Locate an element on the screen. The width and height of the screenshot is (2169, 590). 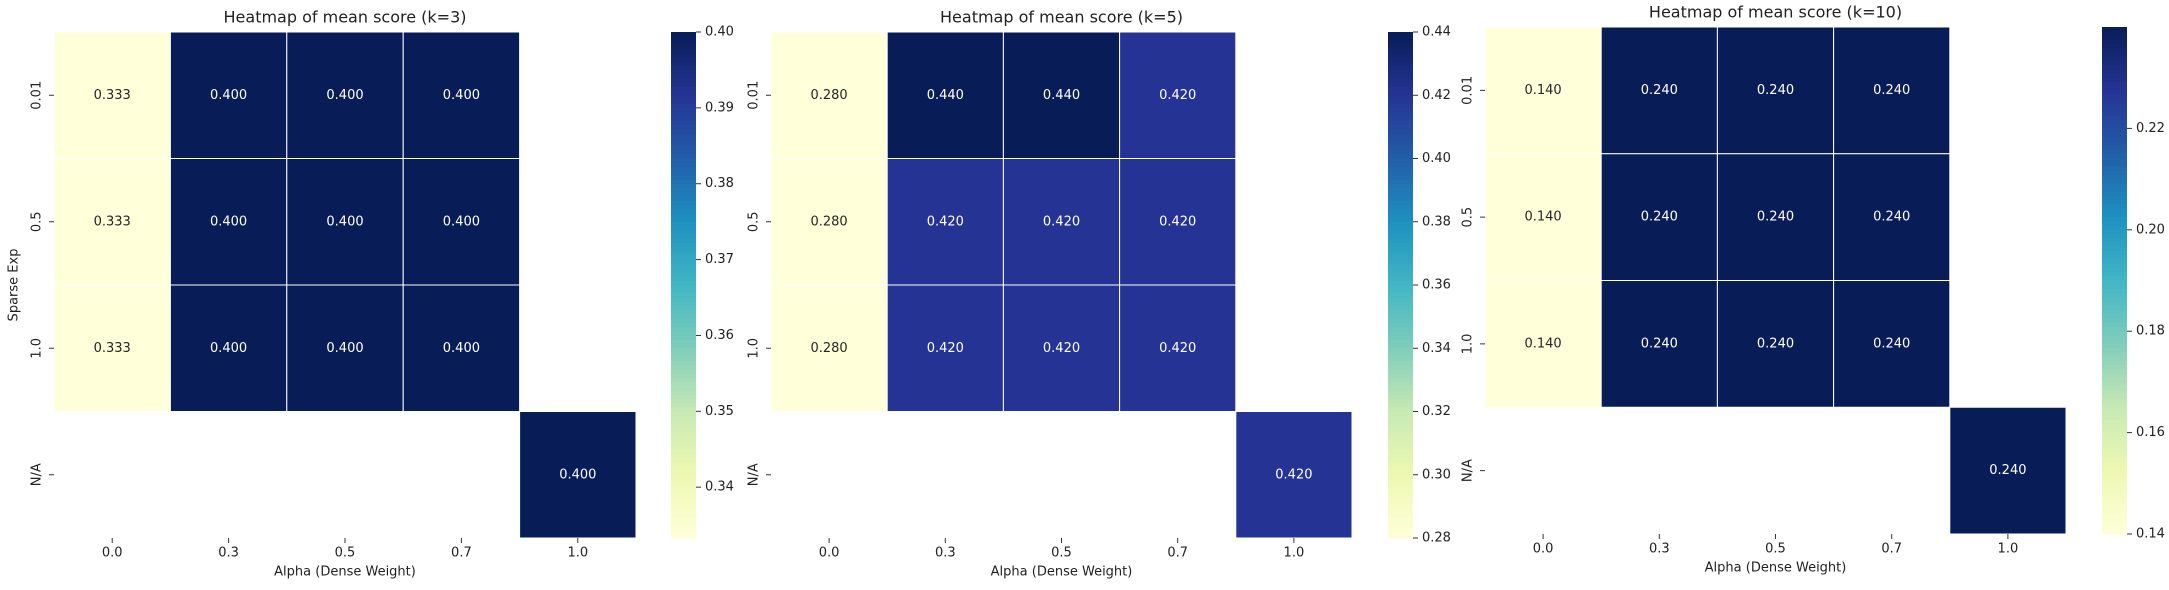
x-tick-label: 0.7 is located at coordinates (461, 553).